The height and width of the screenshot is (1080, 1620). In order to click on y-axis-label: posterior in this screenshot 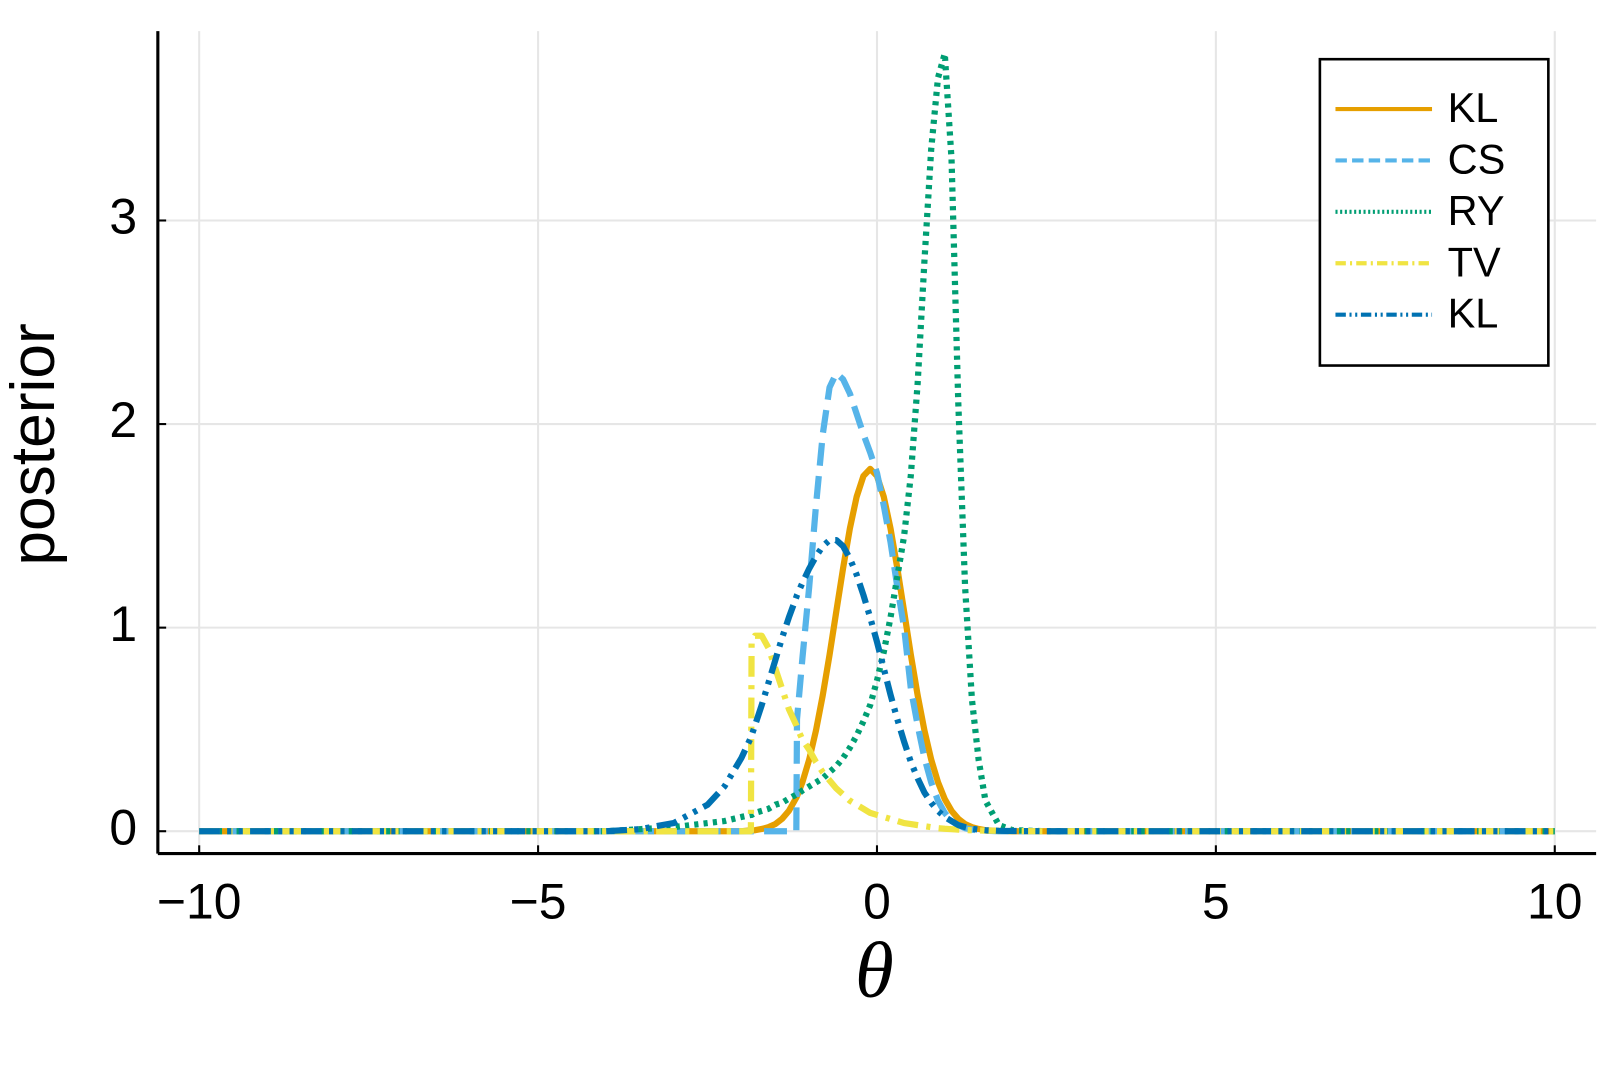, I will do `click(34, 444)`.